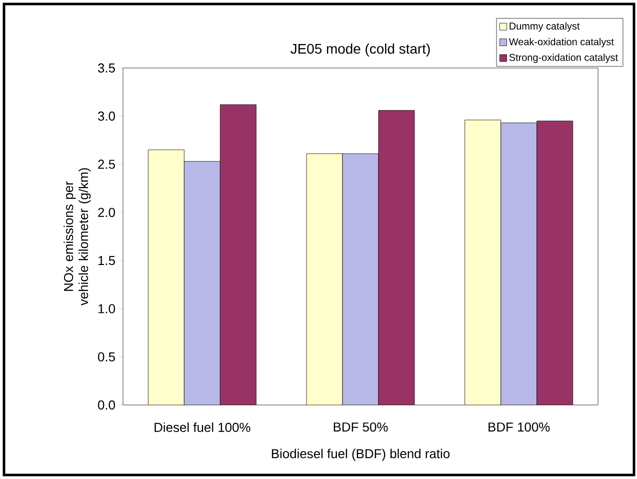 Image resolution: width=637 pixels, height=479 pixels. I want to click on chart-title: JE05 mode (cold start), so click(360, 50).